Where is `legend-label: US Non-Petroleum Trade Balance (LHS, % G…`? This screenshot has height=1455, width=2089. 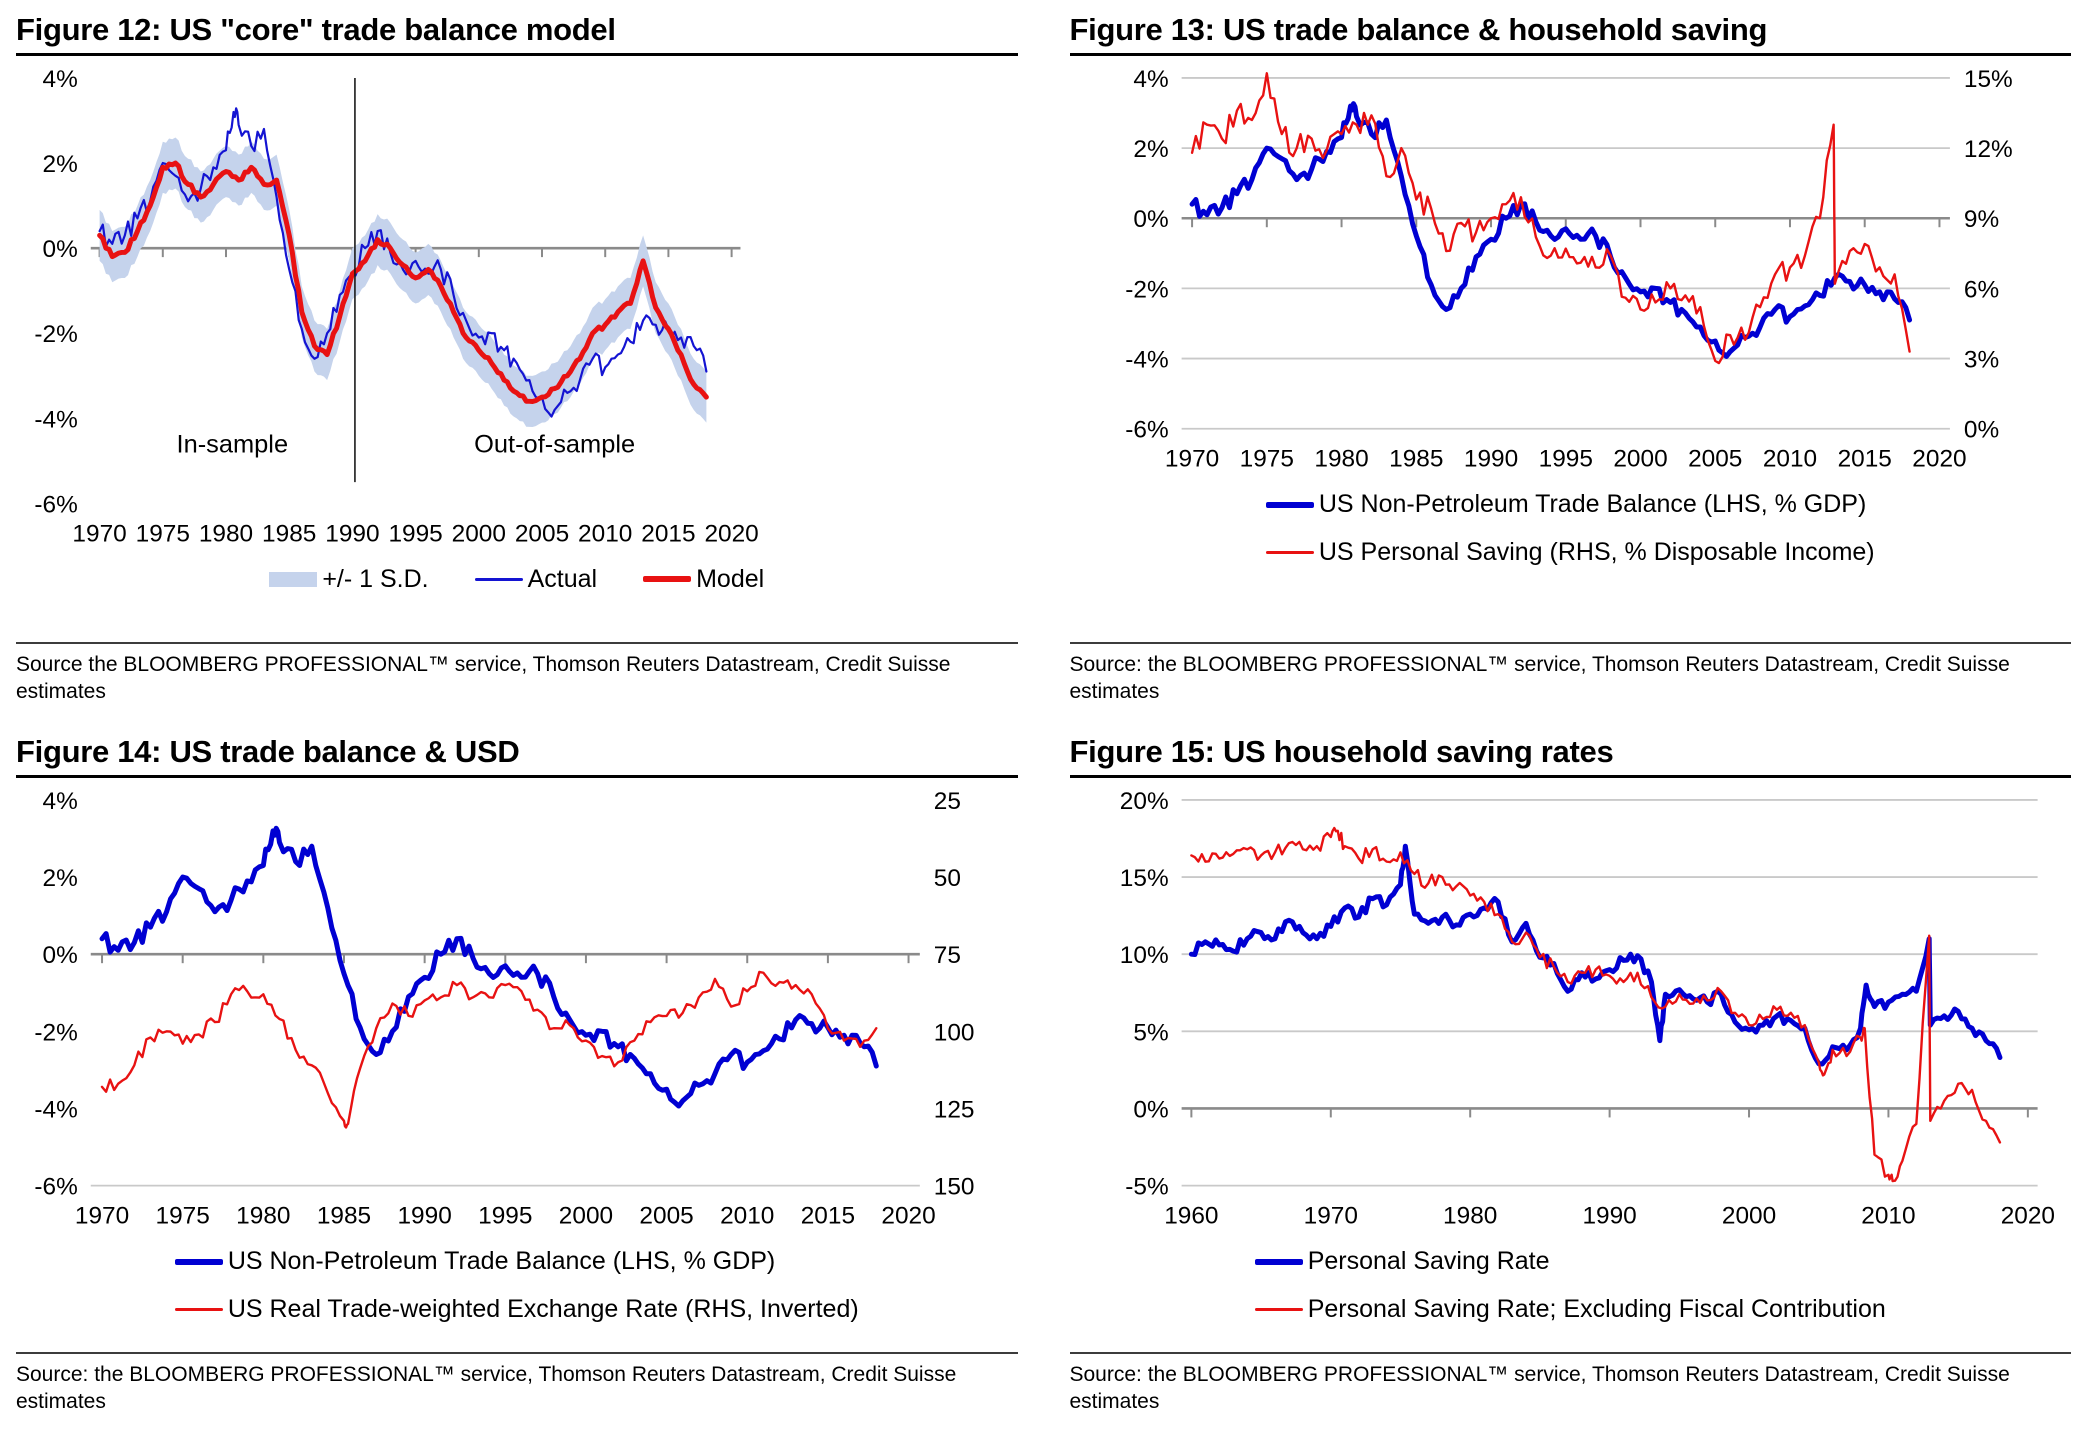
legend-label: US Non-Petroleum Trade Balance (LHS, % G… is located at coordinates (1592, 504).